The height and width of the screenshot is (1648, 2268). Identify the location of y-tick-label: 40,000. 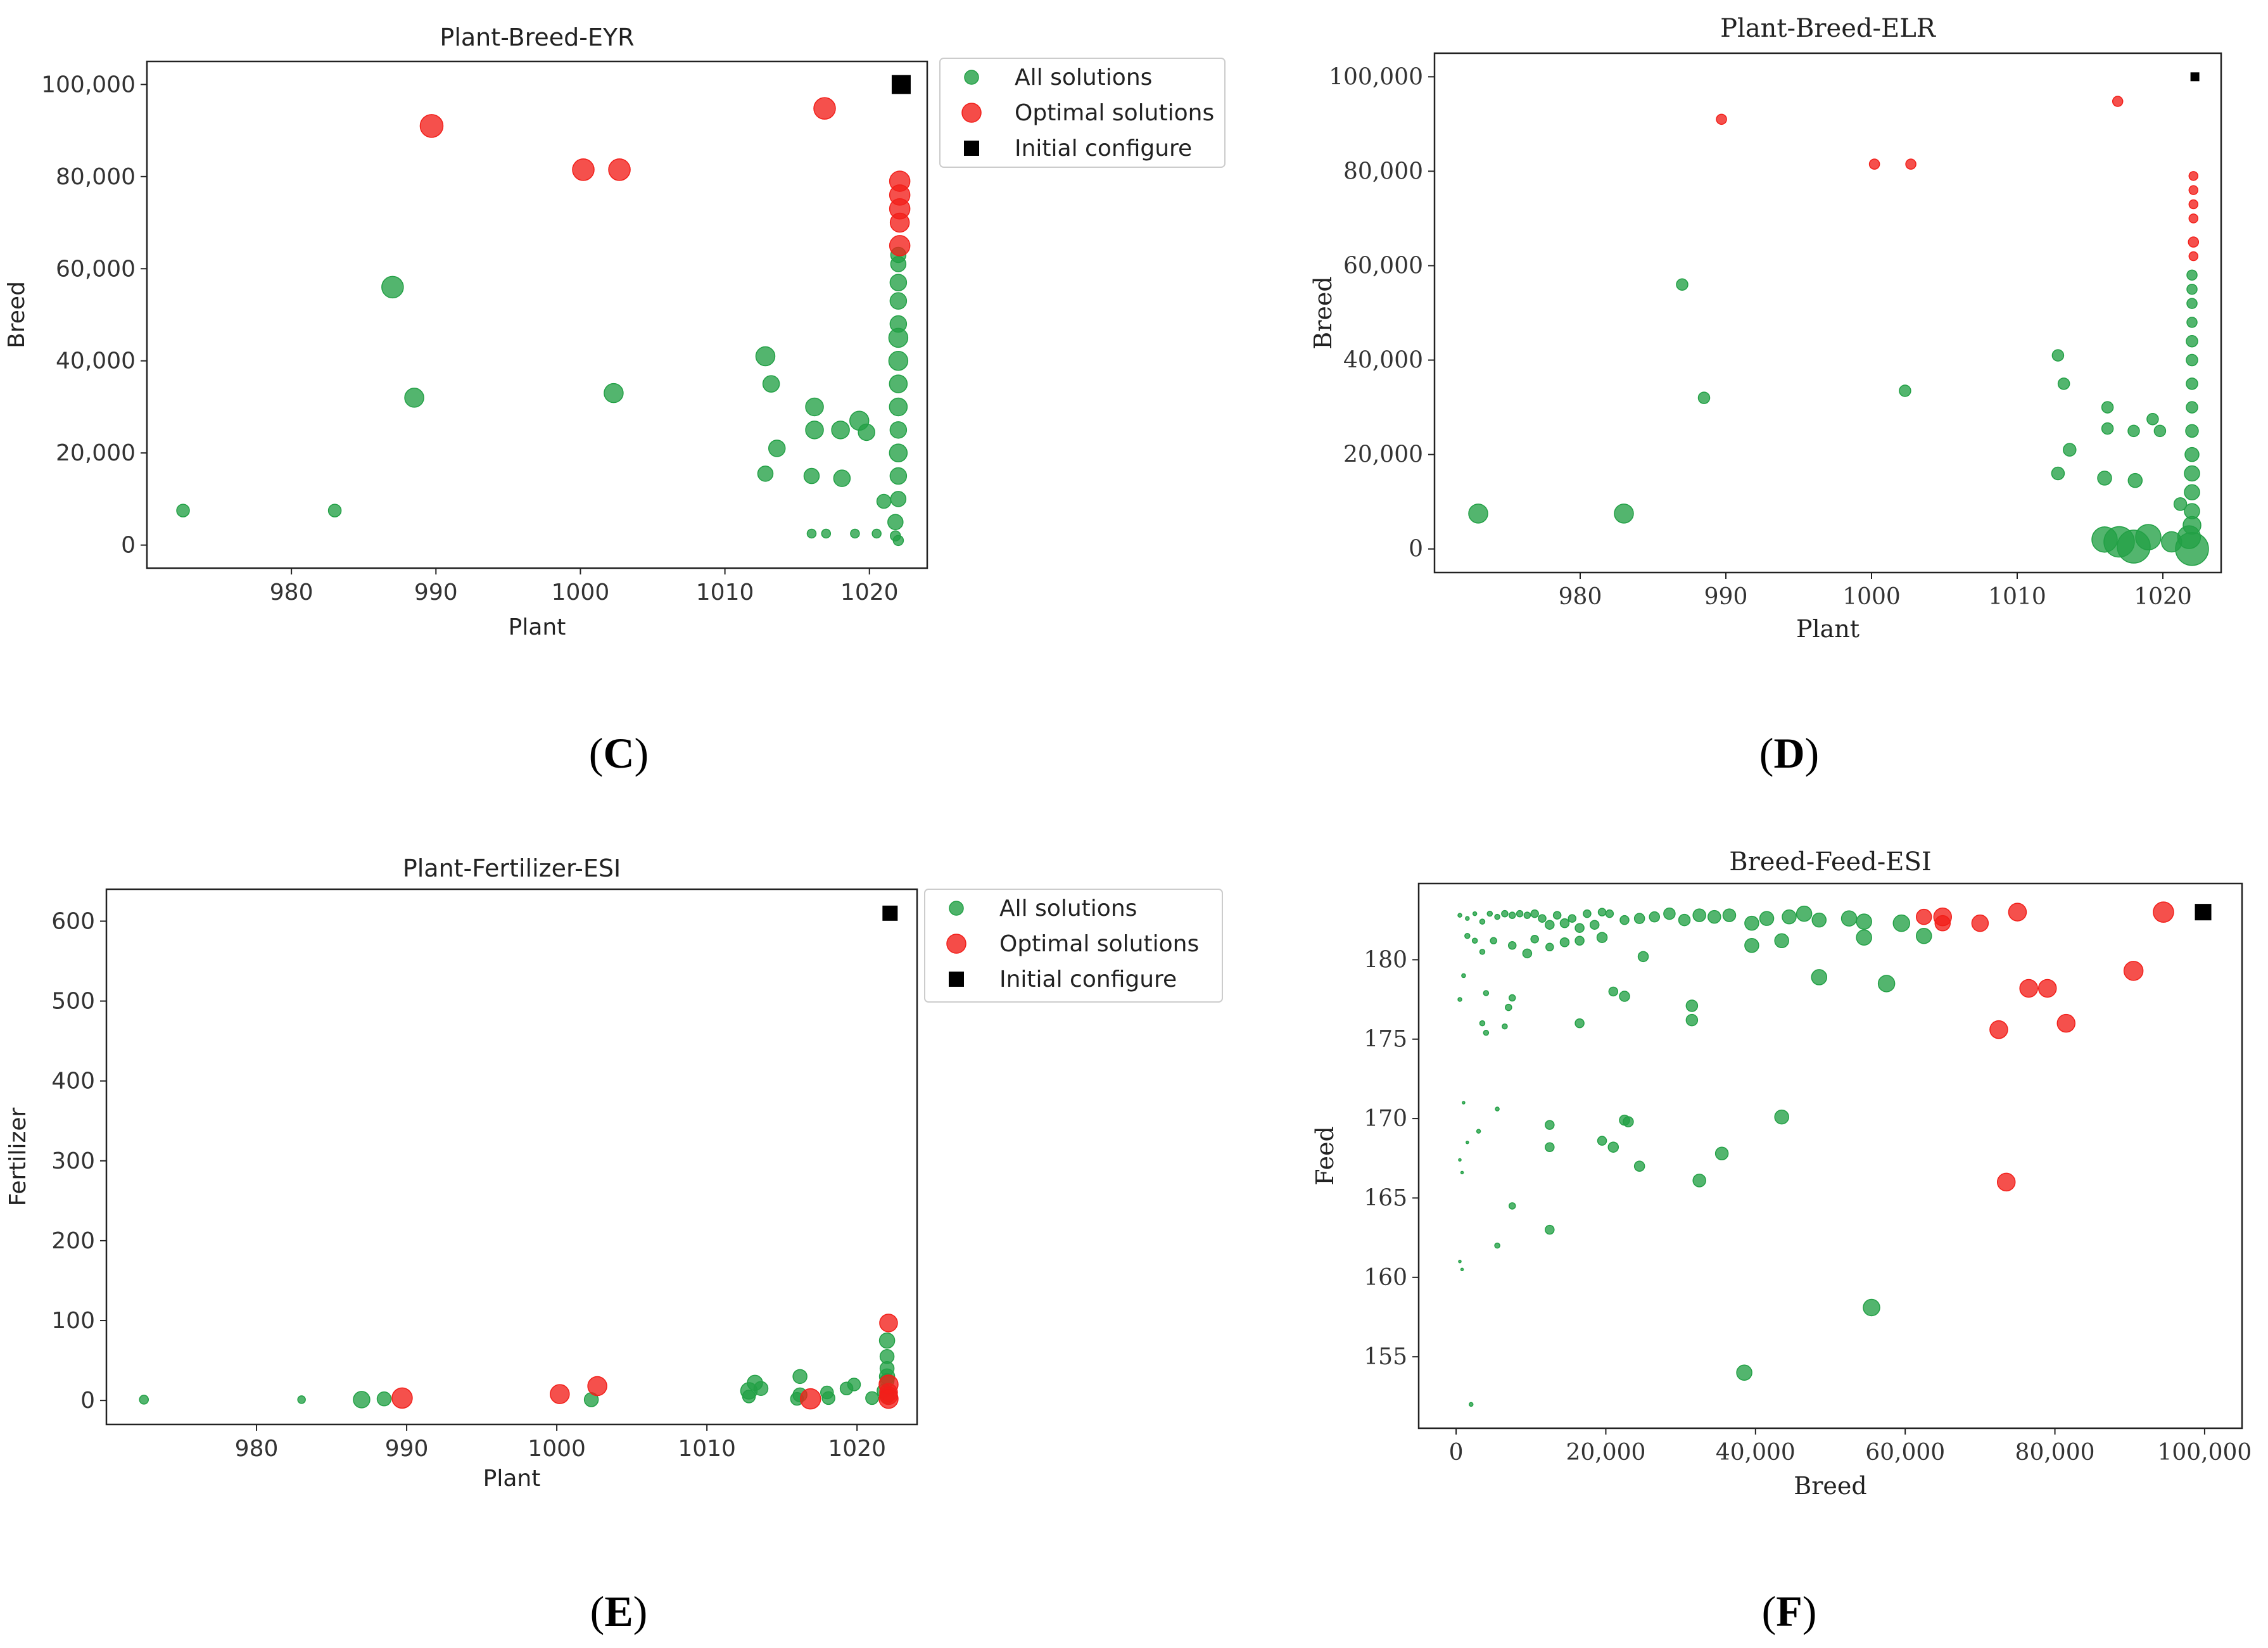
(96, 361).